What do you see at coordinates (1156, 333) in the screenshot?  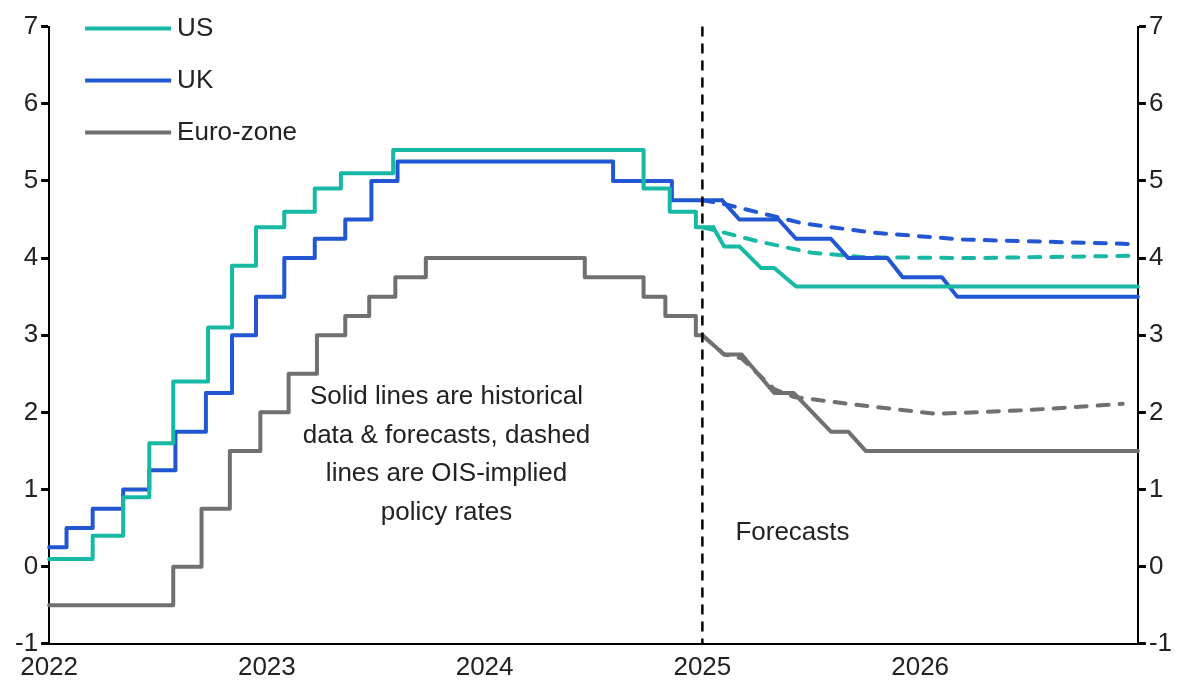 I see `y2-tick-label: 3` at bounding box center [1156, 333].